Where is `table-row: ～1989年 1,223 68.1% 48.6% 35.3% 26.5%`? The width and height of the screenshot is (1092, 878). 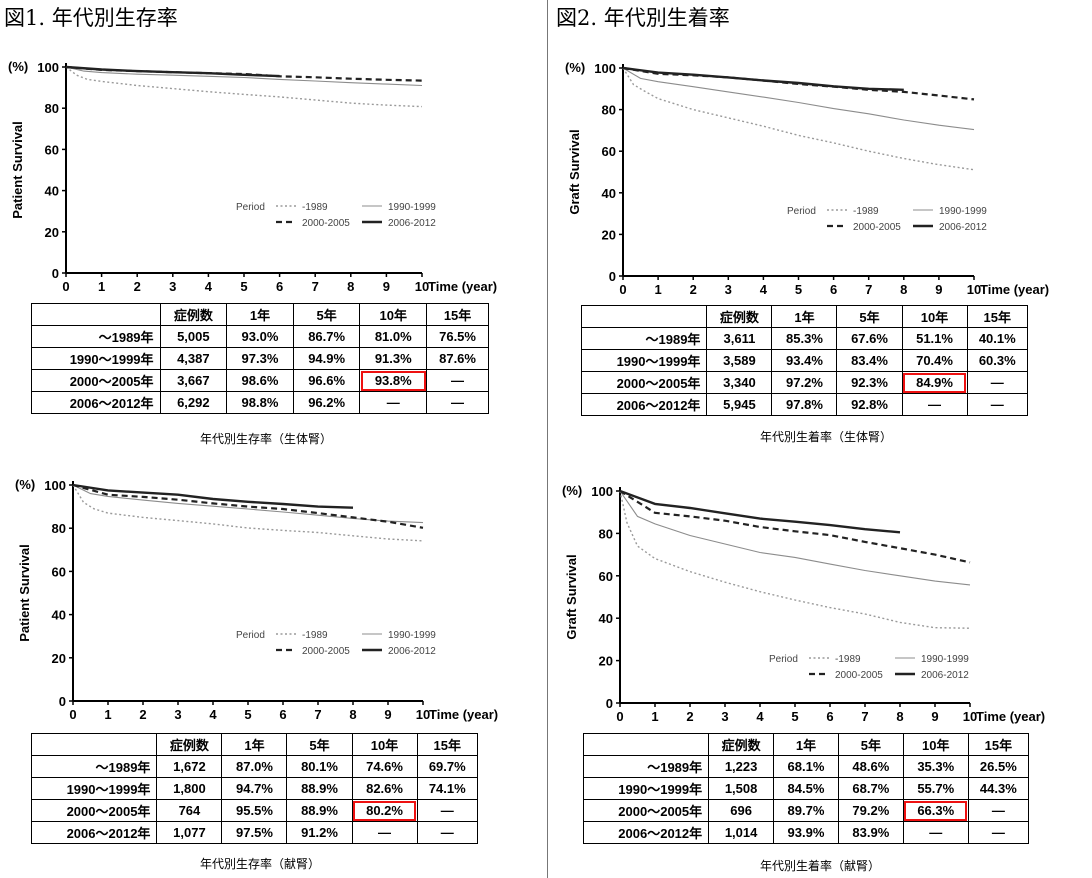
table-row: ～1989年 1,223 68.1% 48.6% 35.3% 26.5% is located at coordinates (806, 766).